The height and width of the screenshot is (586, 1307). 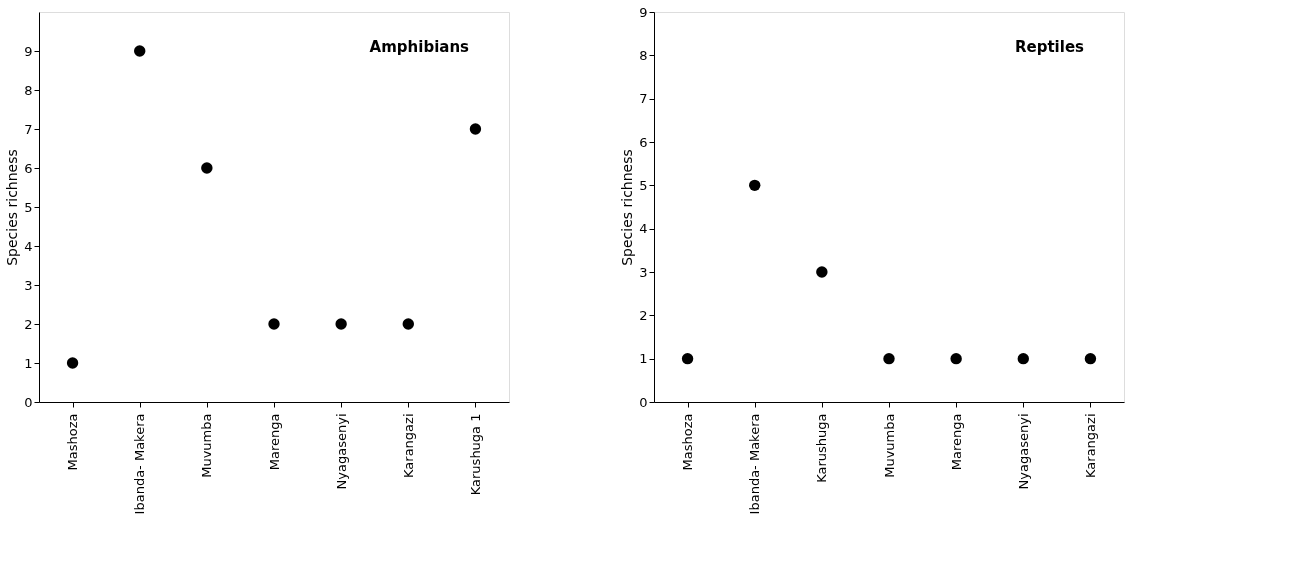 What do you see at coordinates (419, 47) in the screenshot?
I see `annotation: Amphibians` at bounding box center [419, 47].